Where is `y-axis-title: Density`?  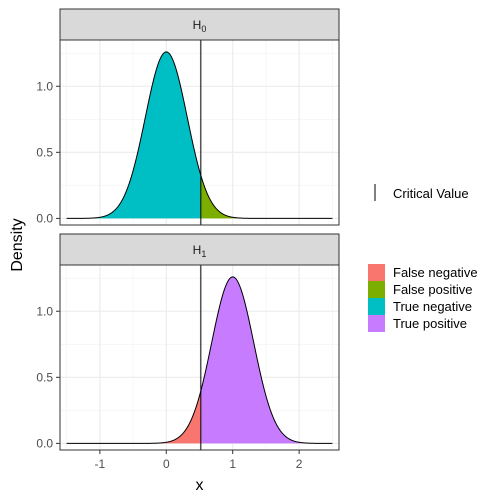
y-axis-title: Density is located at coordinates (17, 244).